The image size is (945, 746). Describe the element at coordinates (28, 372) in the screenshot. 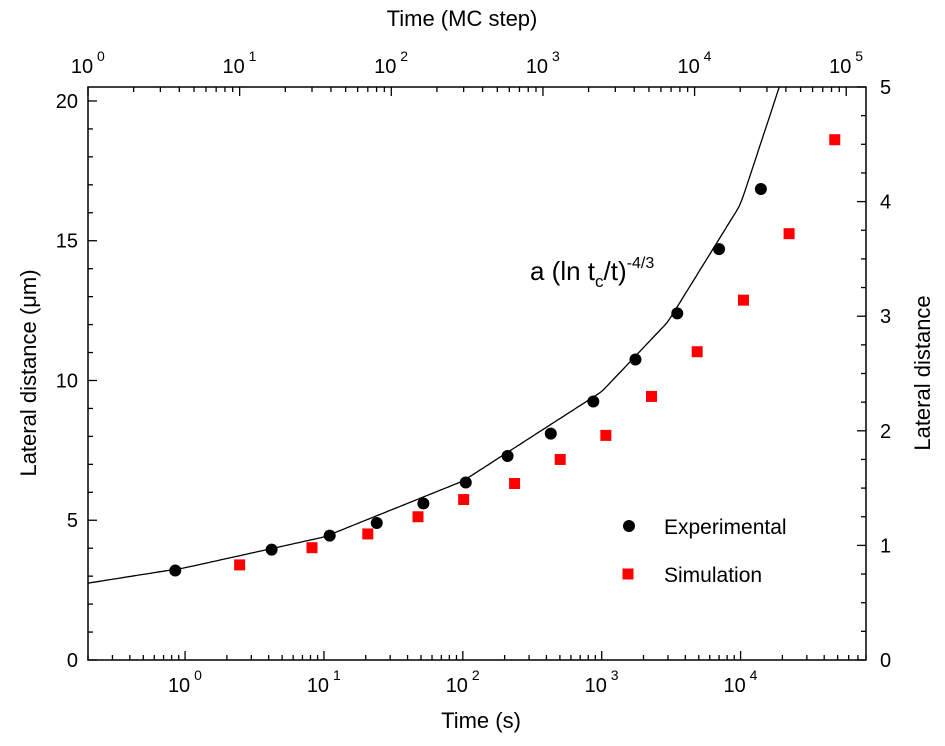

I see `y-axis-label: Lateral distance (μm)` at that location.